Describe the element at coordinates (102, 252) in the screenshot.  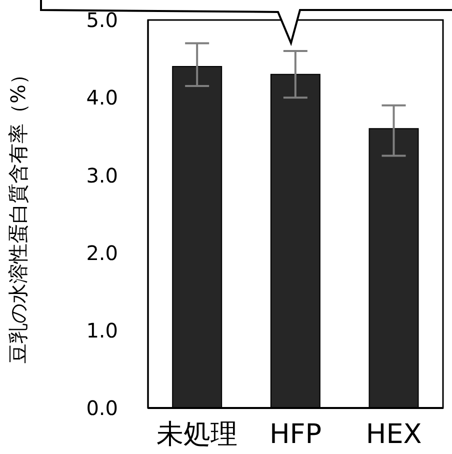
I see `y-tick-label: 2.0` at that location.